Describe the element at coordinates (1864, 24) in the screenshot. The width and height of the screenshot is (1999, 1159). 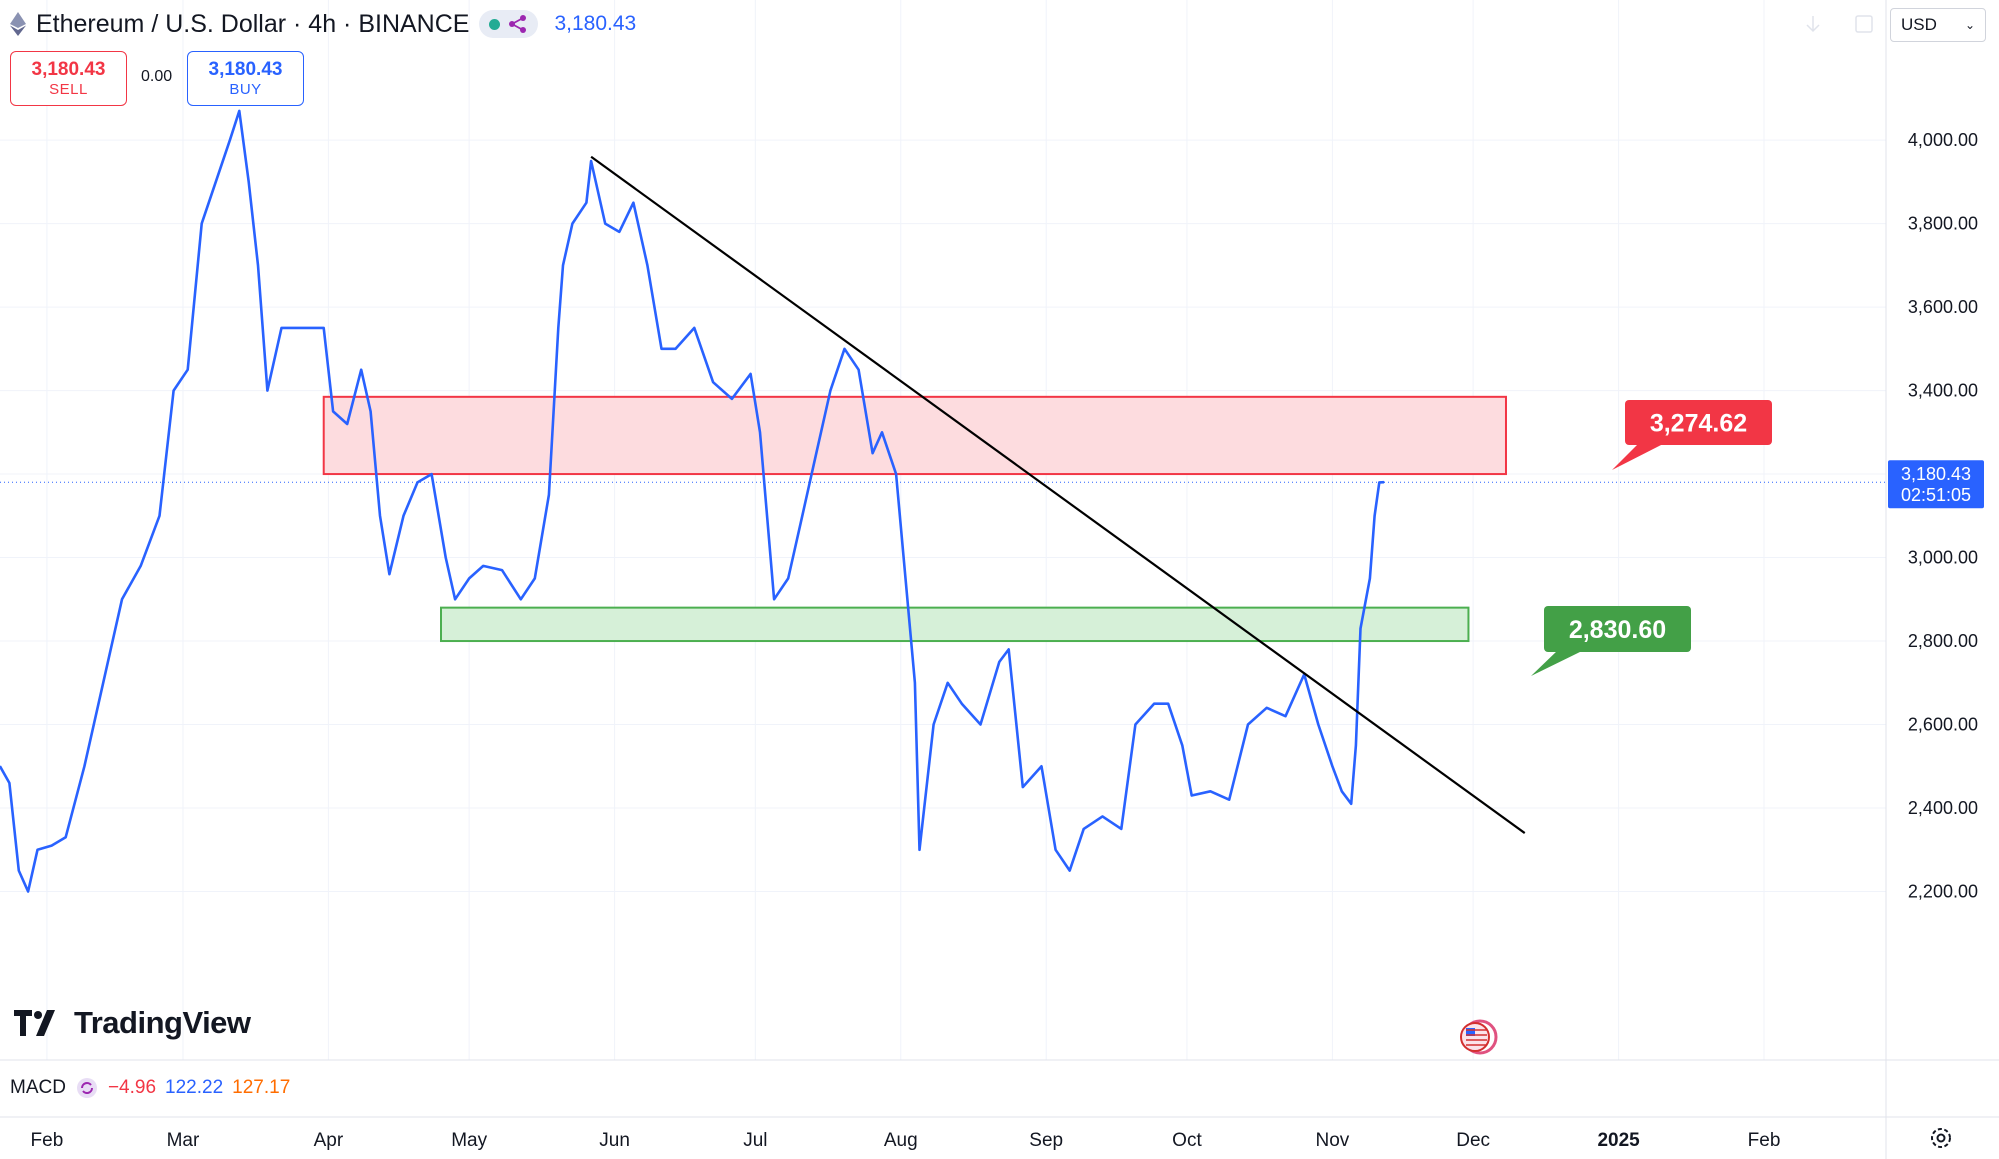
I see `fullscreen-icon` at that location.